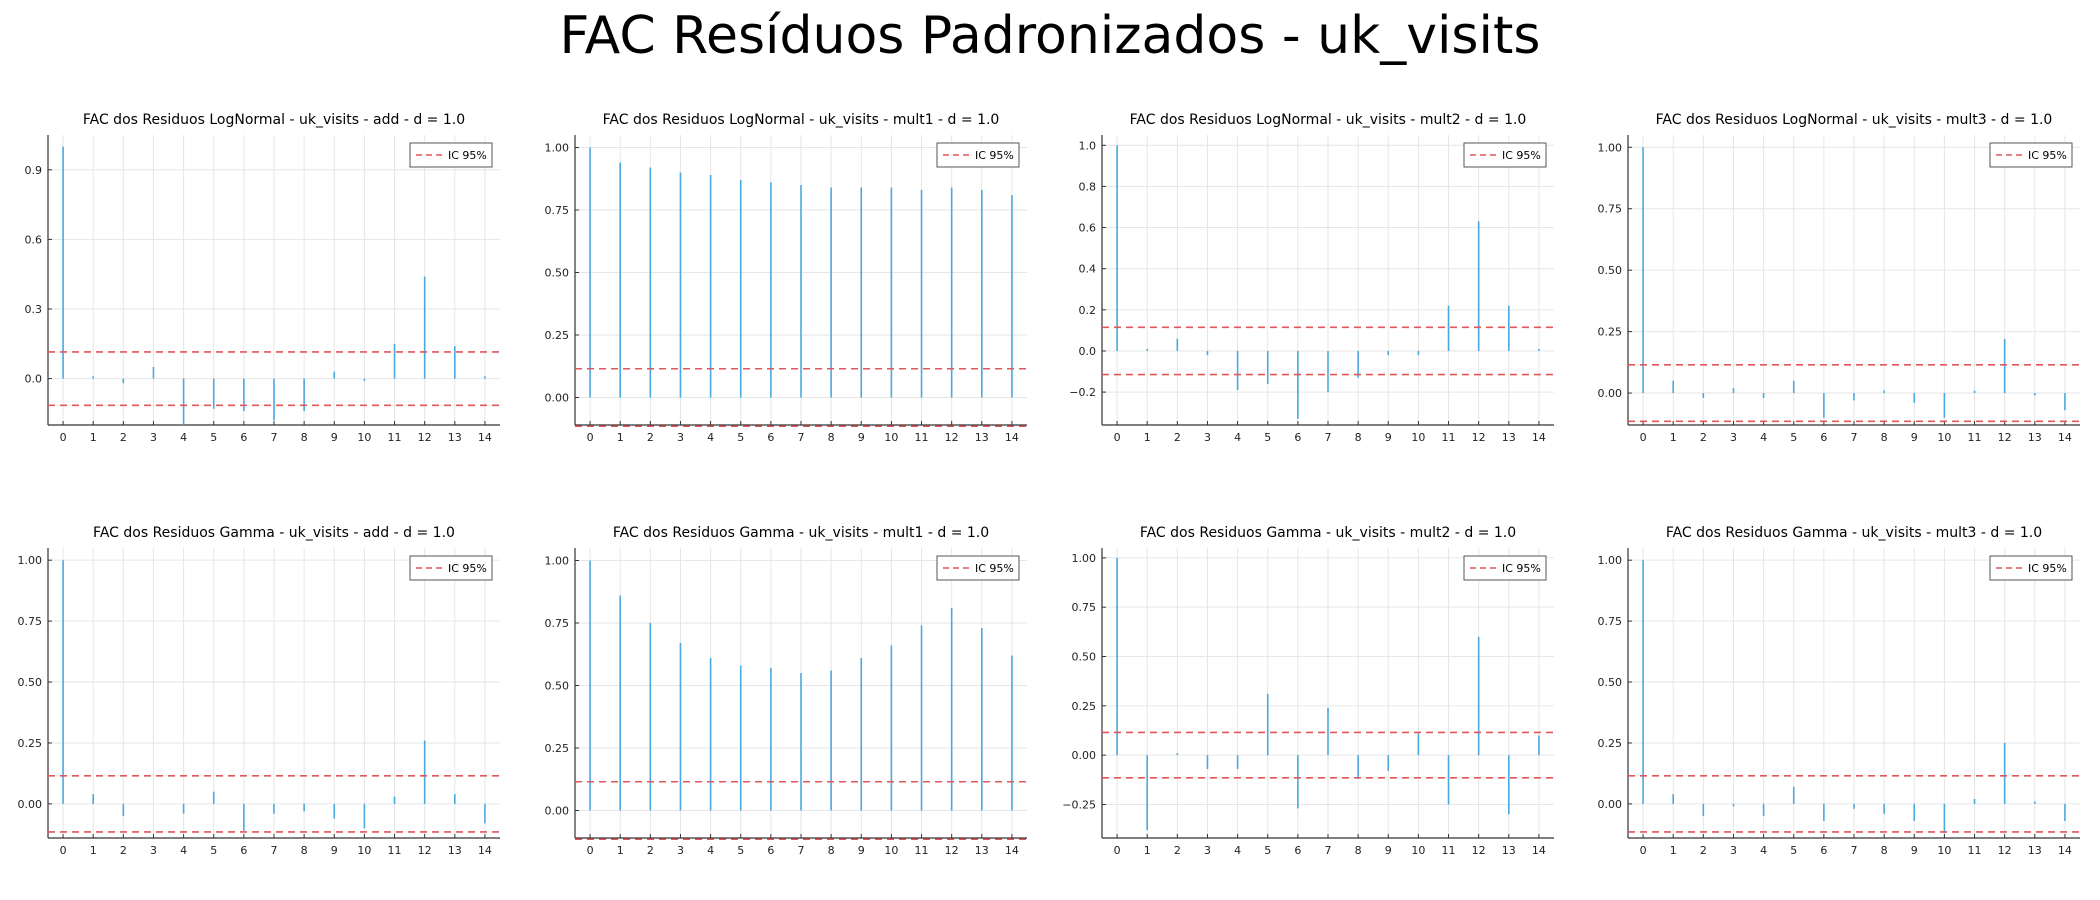 The width and height of the screenshot is (2100, 900). I want to click on y-tick-label: 0.9, so click(34, 170).